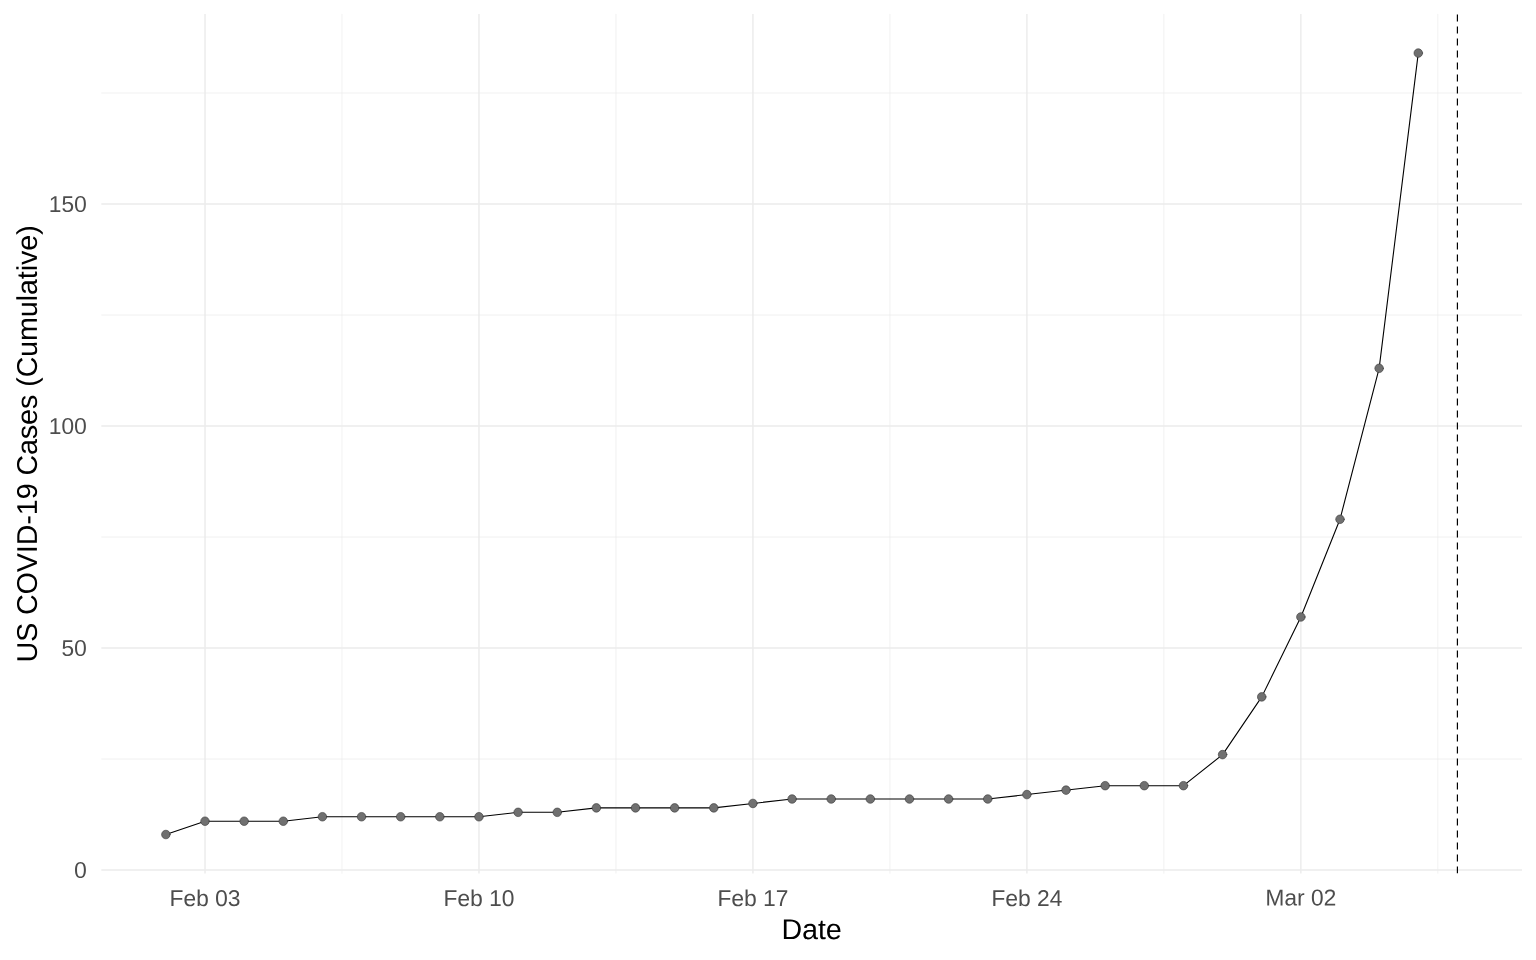  What do you see at coordinates (1301, 897) in the screenshot?
I see `x-tick-label: Mar 02` at bounding box center [1301, 897].